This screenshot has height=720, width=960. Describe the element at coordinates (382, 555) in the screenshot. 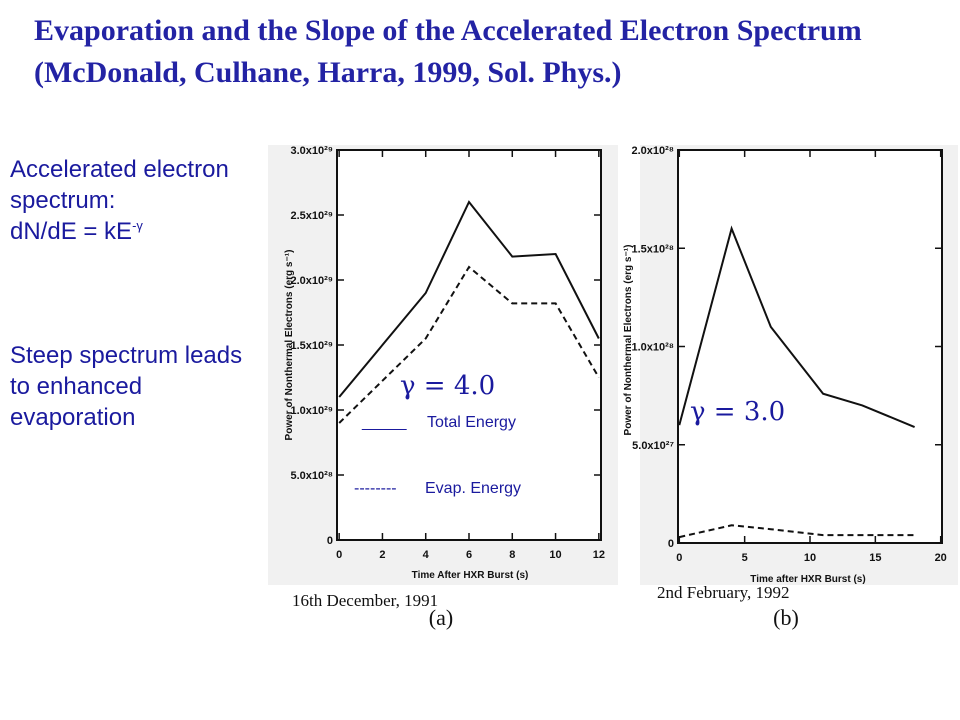

I see `chart-a-x-tick-label: 2` at that location.